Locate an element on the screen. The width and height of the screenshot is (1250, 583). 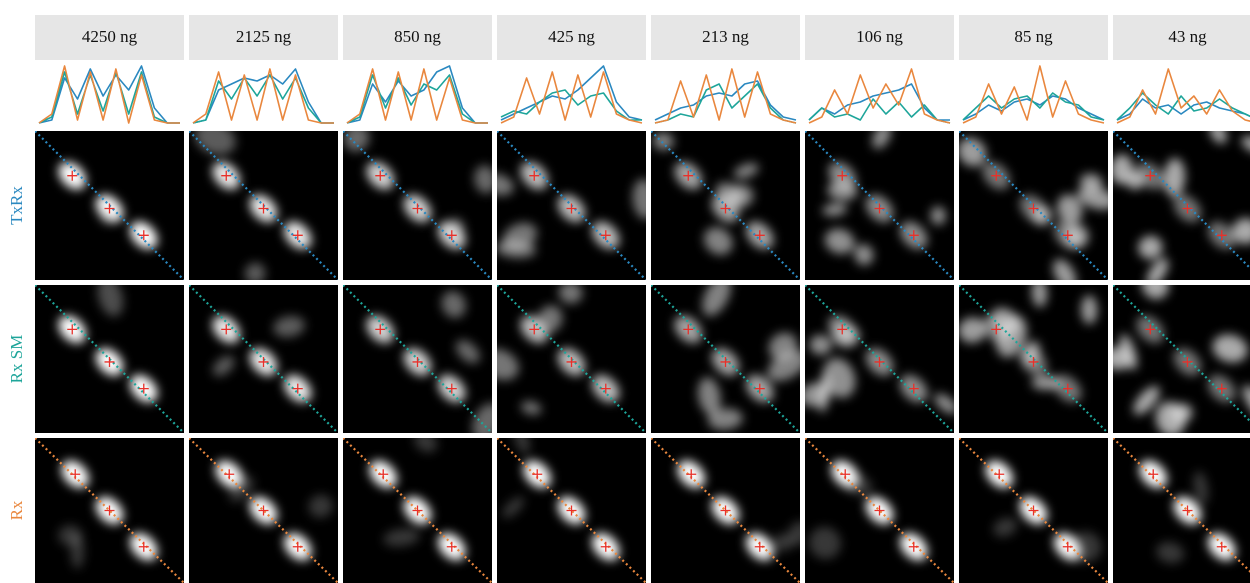
column-label: 850 ng is located at coordinates (417, 36).